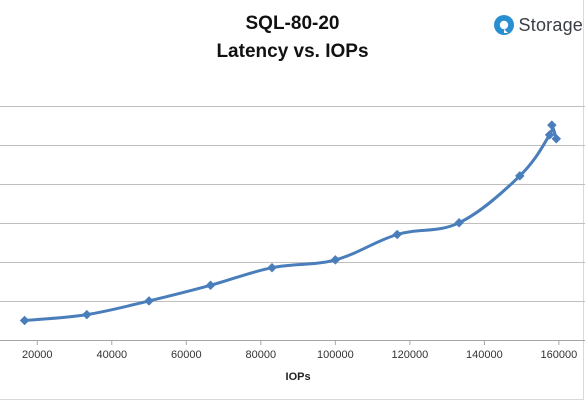 The height and width of the screenshot is (401, 585). Describe the element at coordinates (261, 355) in the screenshot. I see `x-tick-label: 80000` at that location.